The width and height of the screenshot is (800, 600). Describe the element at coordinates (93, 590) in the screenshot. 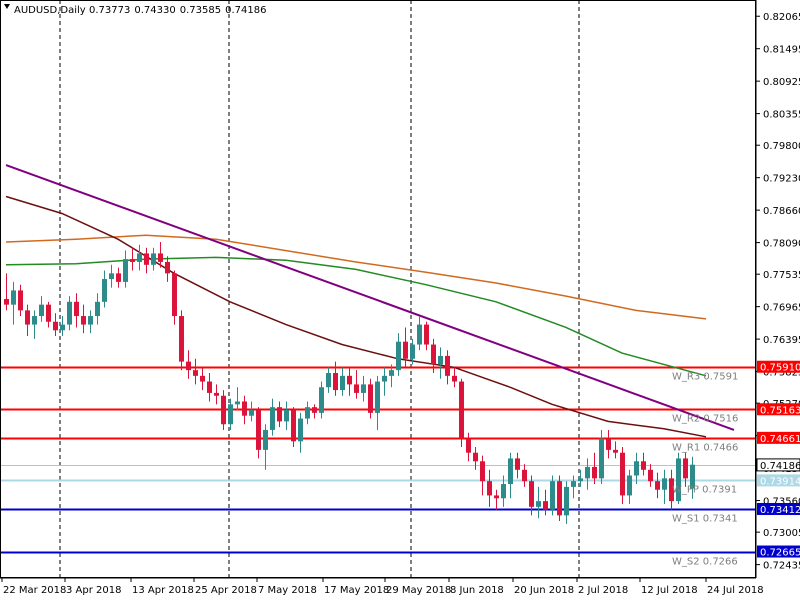

I see `time-tick-label: 3 Apr 2018` at that location.